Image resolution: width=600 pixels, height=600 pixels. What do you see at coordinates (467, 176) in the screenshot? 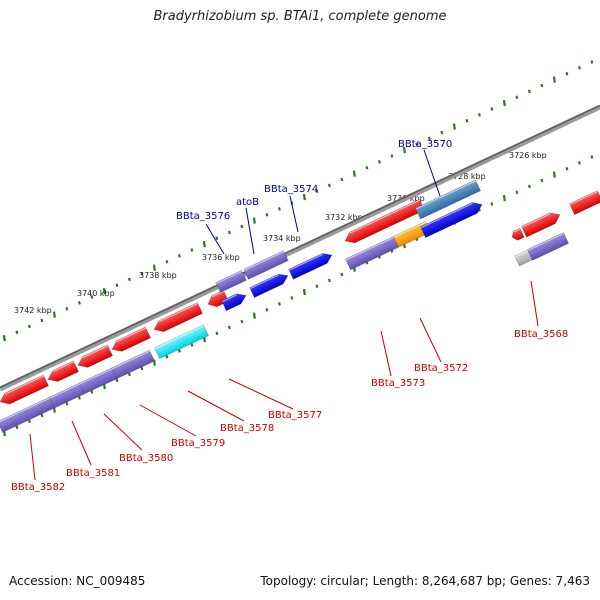
I see `scale-label: 3728 kbp` at bounding box center [467, 176].